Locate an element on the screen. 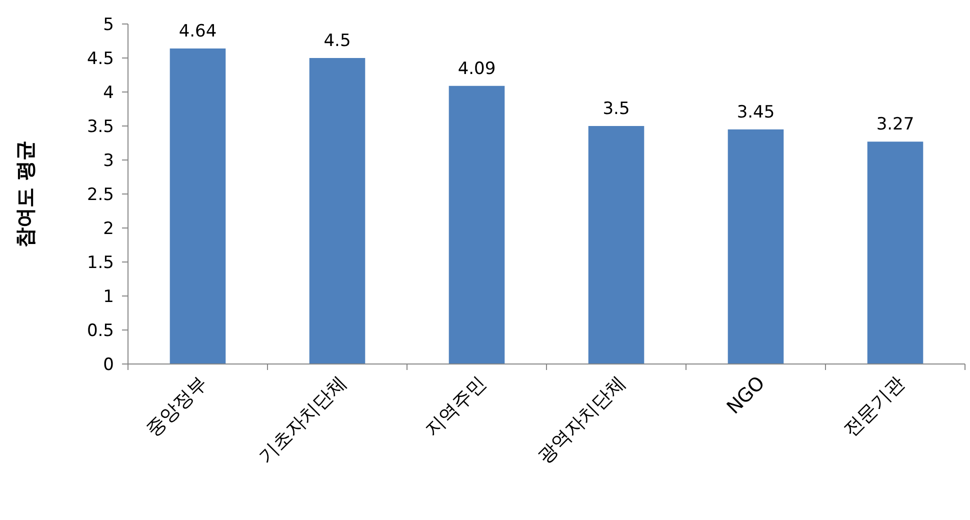 The image size is (970, 520). data-label: 4.09 is located at coordinates (477, 68).